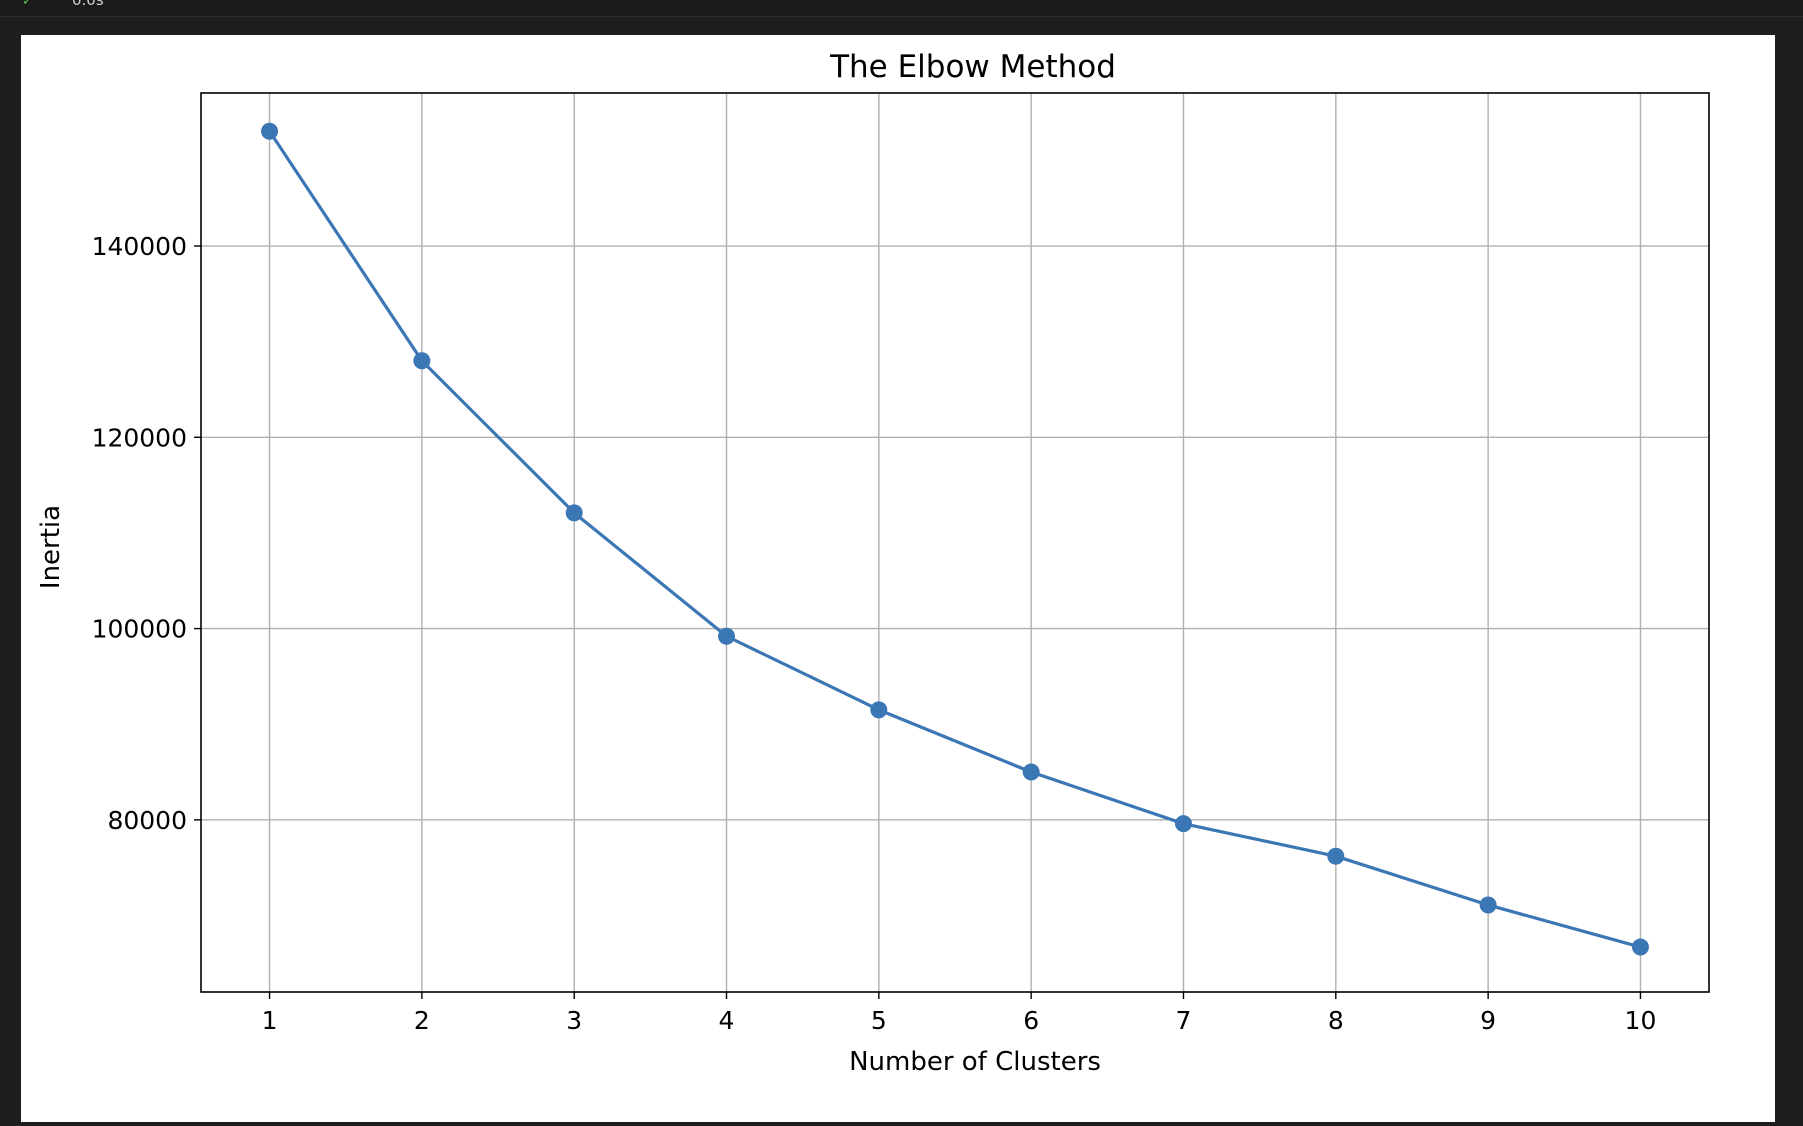 This screenshot has height=1126, width=1803. What do you see at coordinates (879, 1020) in the screenshot?
I see `x-tick-label: 5` at bounding box center [879, 1020].